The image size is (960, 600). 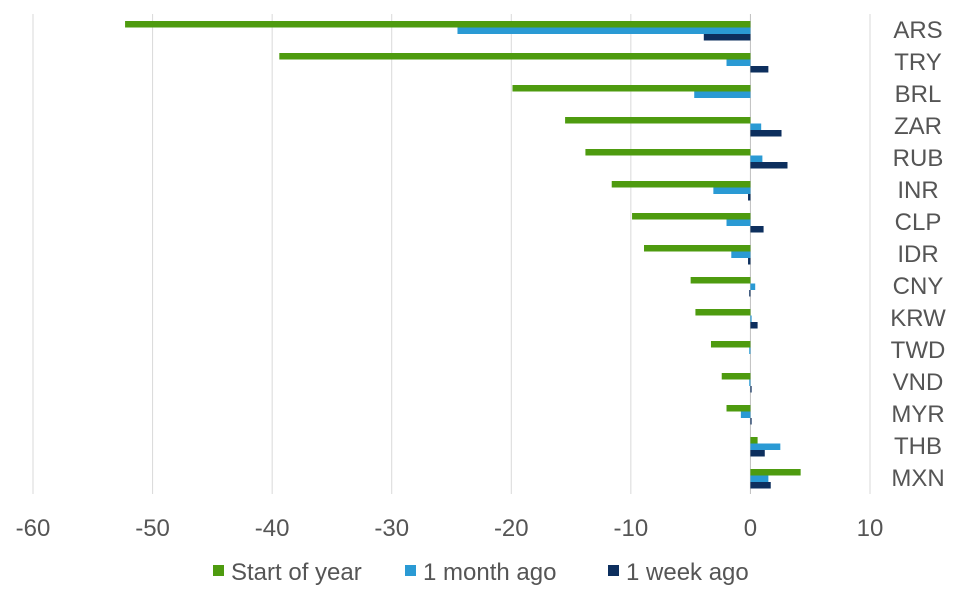 I want to click on legend-item: Start of year, so click(x=287, y=572).